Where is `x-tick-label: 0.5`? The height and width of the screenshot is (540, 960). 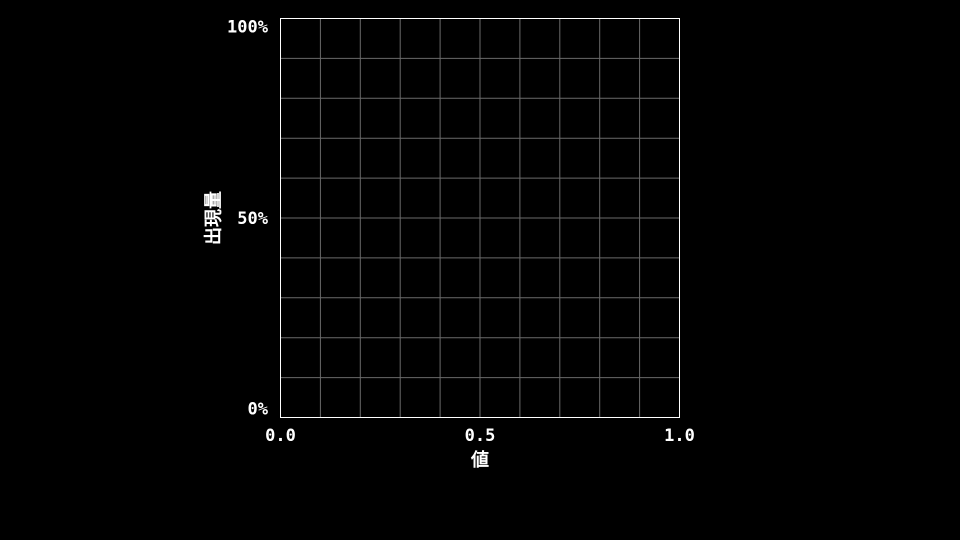 x-tick-label: 0.5 is located at coordinates (480, 436).